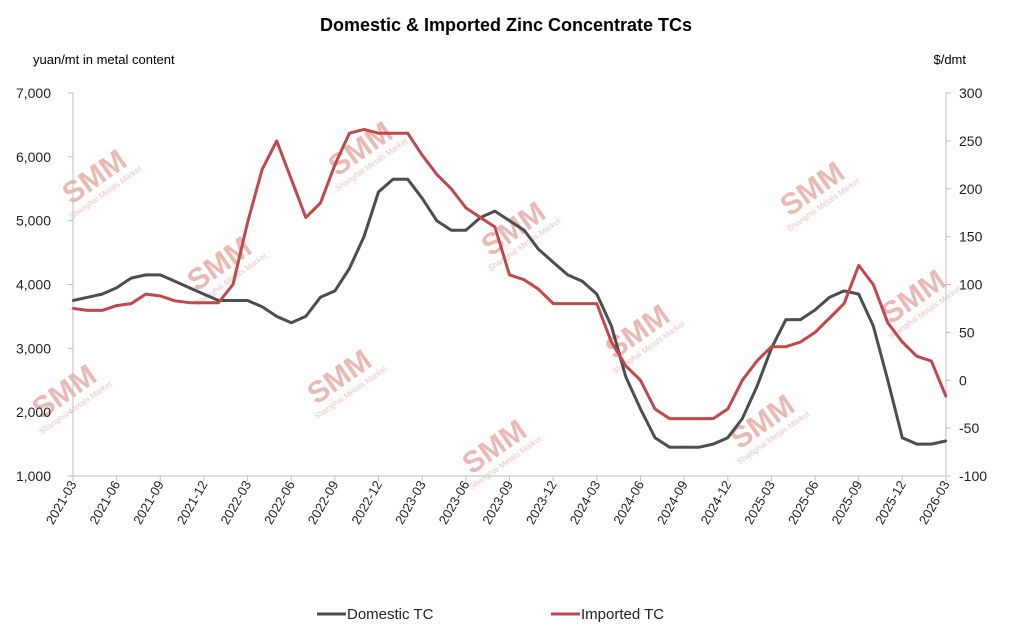 The image size is (1013, 640). I want to click on left-tick-label: 1,000, so click(33, 476).